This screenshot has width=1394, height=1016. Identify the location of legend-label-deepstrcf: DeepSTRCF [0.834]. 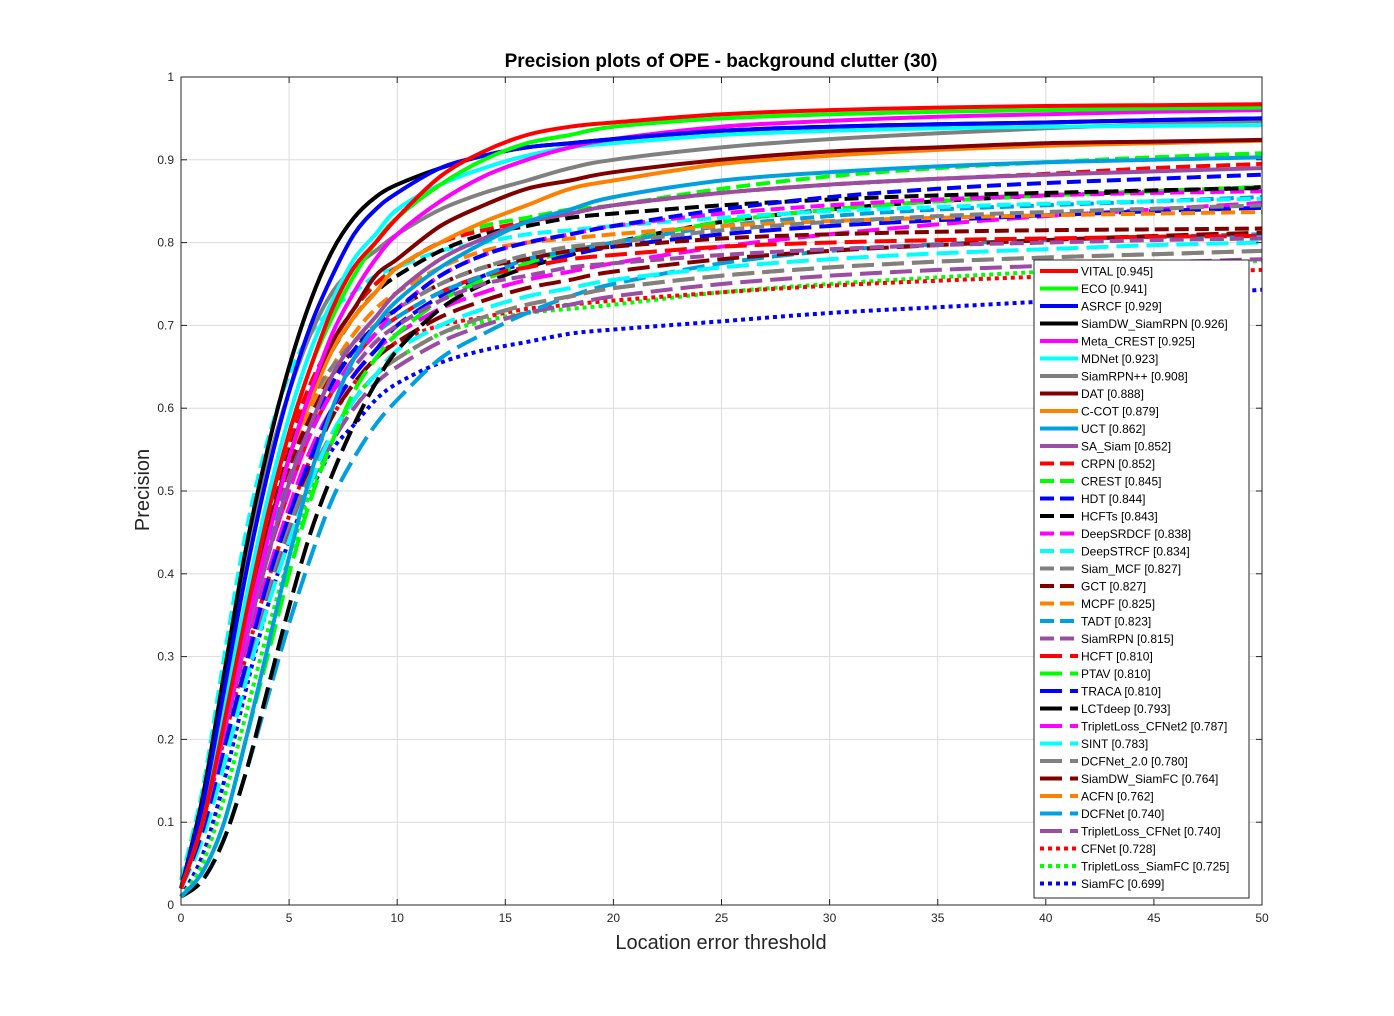
(1135, 552).